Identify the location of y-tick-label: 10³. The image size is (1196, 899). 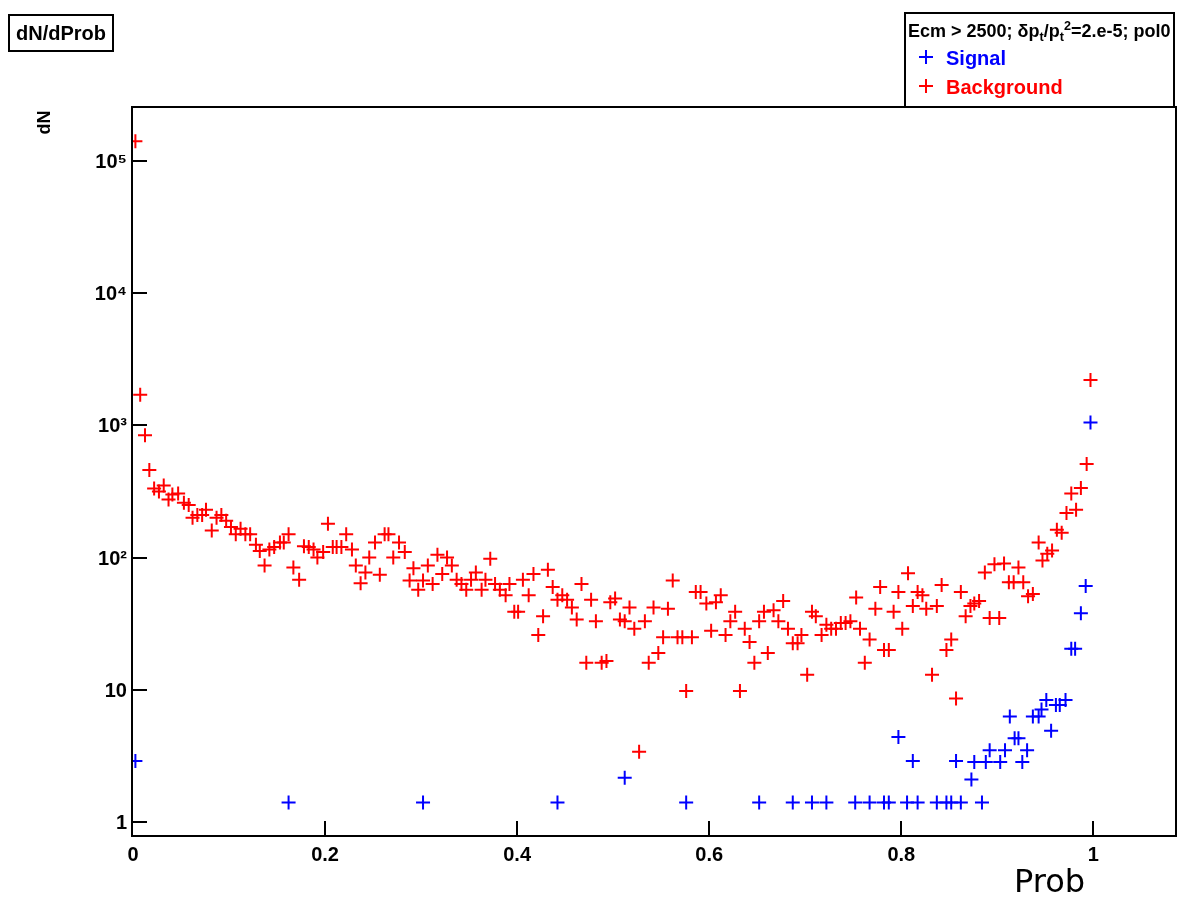
(113, 425).